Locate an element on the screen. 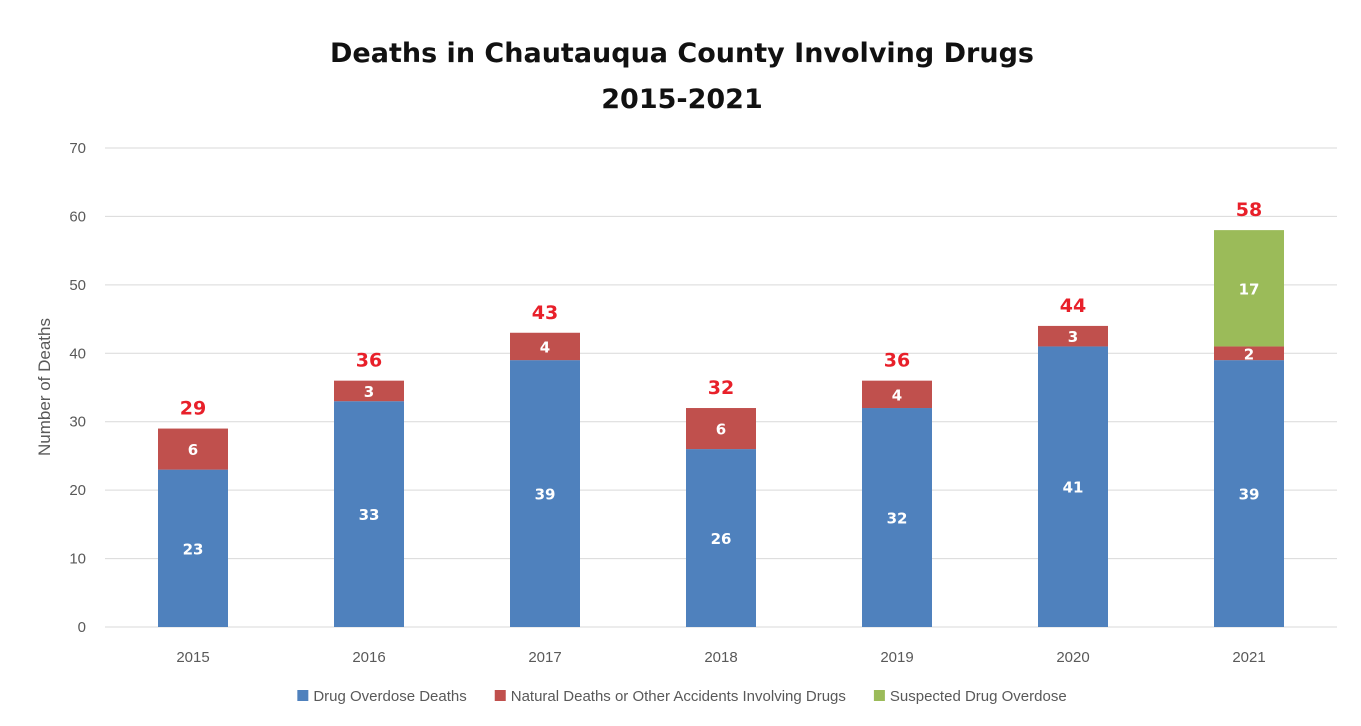 The width and height of the screenshot is (1361, 726). x-tick-label: 2017 is located at coordinates (544, 657).